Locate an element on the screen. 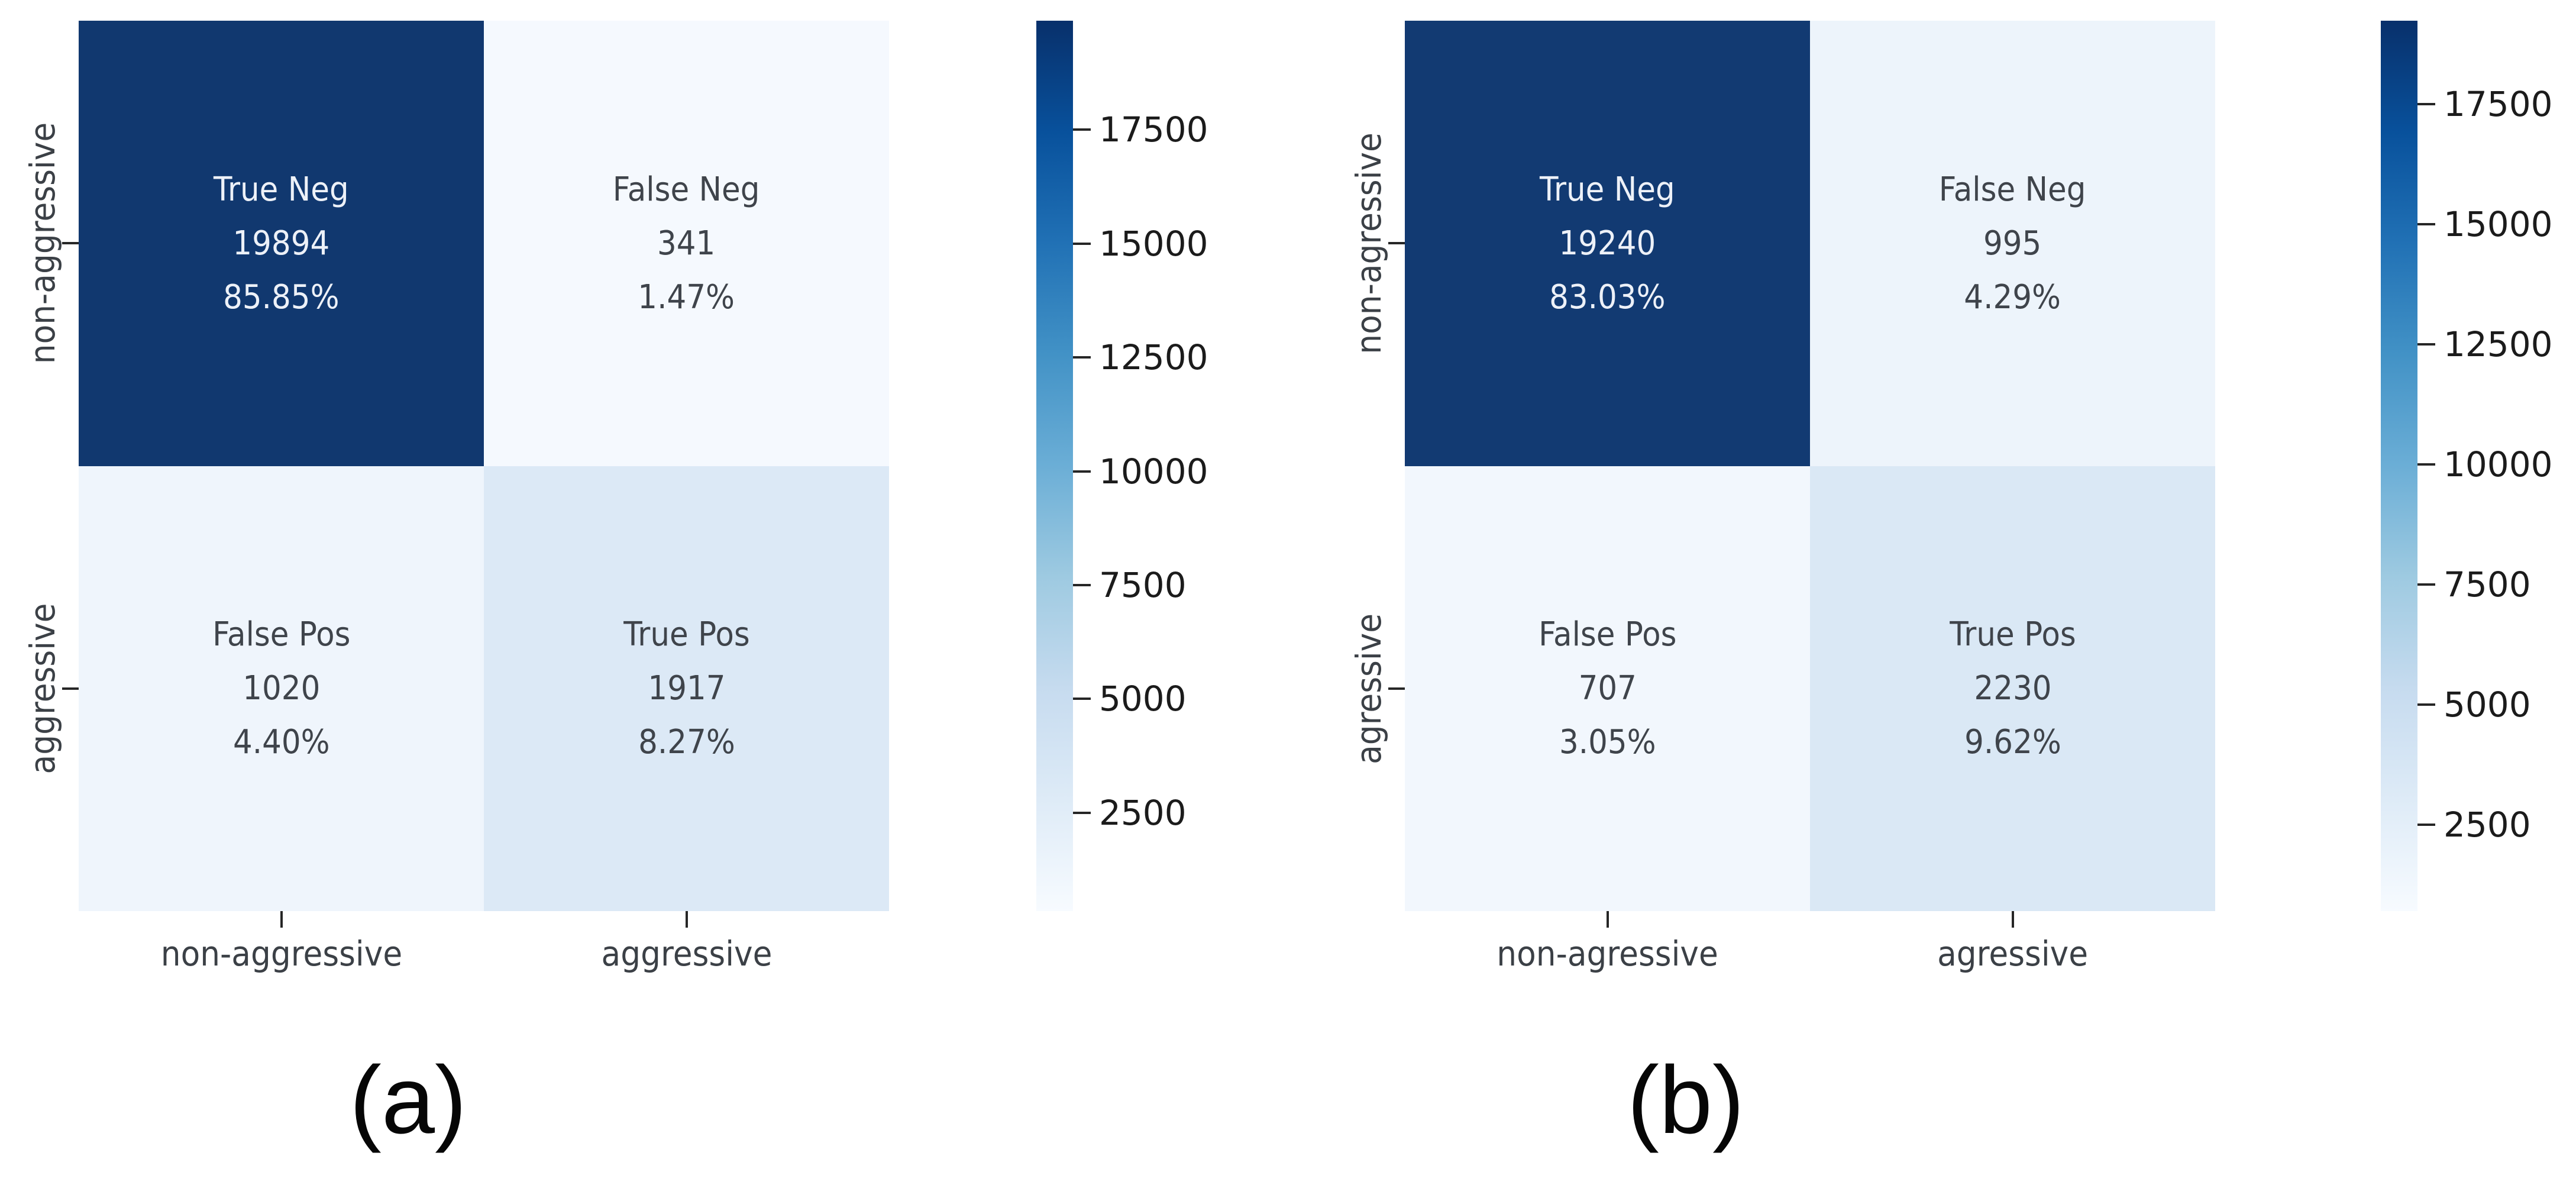  cell-true-pos: True Pos 1917 8.27% is located at coordinates (686, 688).